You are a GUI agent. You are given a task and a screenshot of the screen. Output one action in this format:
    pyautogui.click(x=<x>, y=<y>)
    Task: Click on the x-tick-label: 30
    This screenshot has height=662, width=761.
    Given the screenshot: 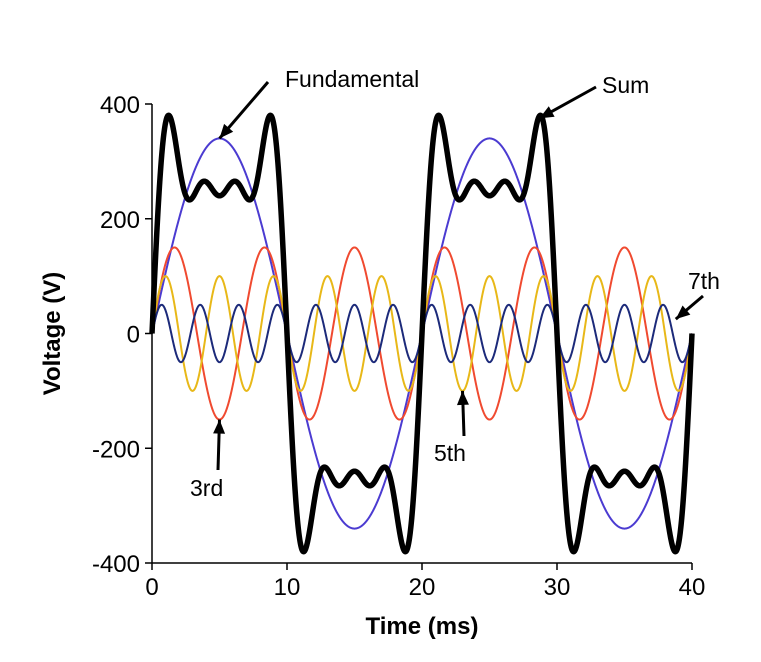 What is the action you would take?
    pyautogui.click(x=557, y=587)
    